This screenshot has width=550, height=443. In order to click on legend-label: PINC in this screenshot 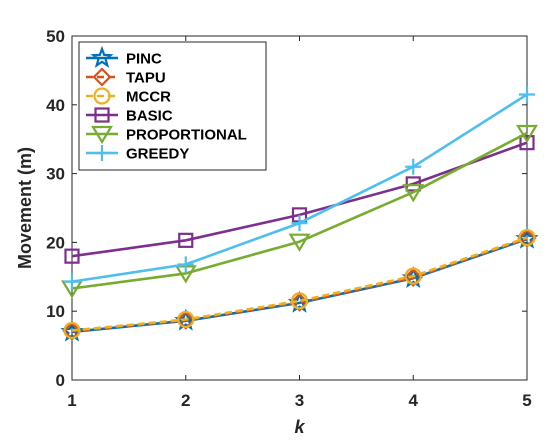, I will do `click(144, 59)`.